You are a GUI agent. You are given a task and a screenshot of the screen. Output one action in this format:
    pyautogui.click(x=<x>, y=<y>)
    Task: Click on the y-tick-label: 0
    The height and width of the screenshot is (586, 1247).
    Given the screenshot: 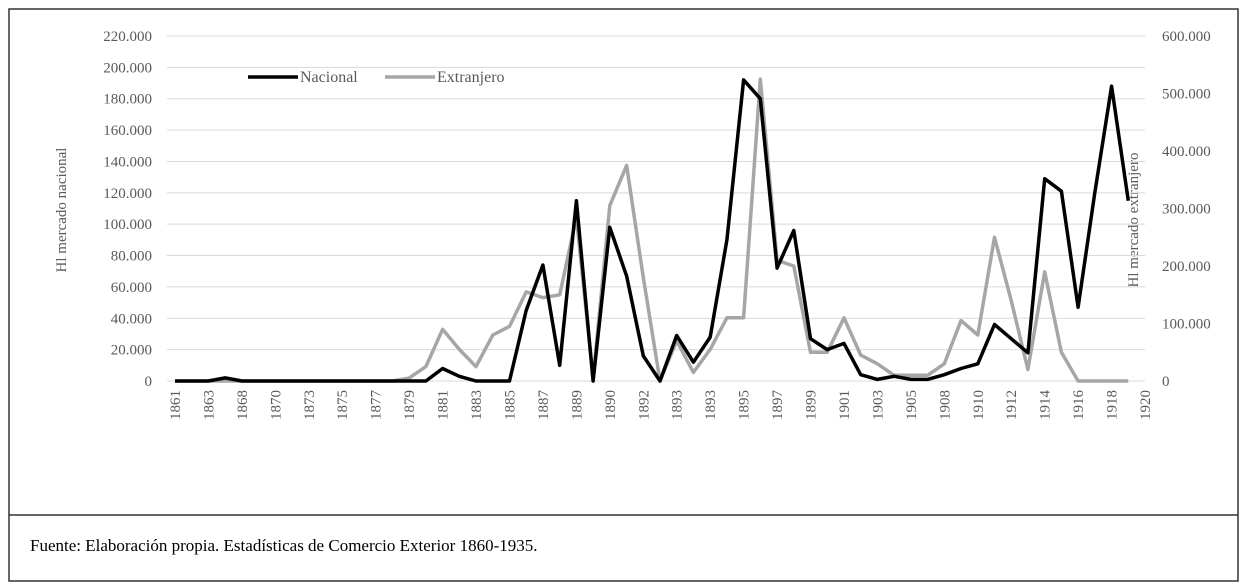 What is the action you would take?
    pyautogui.click(x=149, y=382)
    